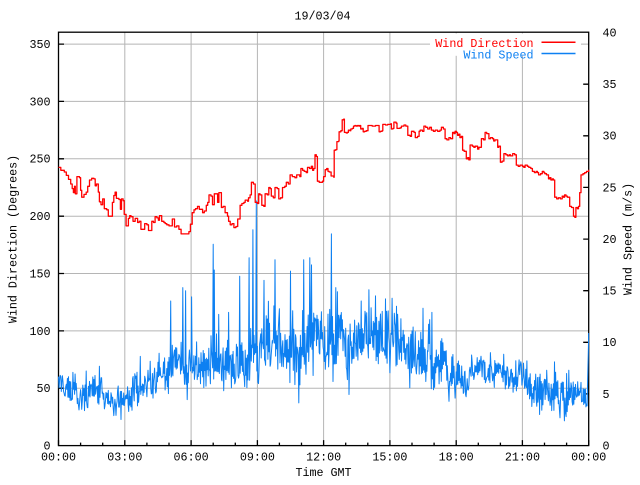 This screenshot has height=485, width=640. I want to click on svg-text: 350, so click(39, 45).